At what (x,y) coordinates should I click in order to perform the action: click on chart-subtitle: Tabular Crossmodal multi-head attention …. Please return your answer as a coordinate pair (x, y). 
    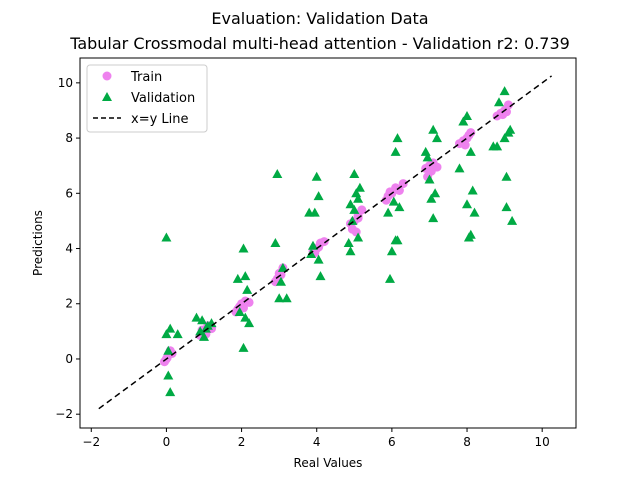
    Looking at the image, I should click on (319, 43).